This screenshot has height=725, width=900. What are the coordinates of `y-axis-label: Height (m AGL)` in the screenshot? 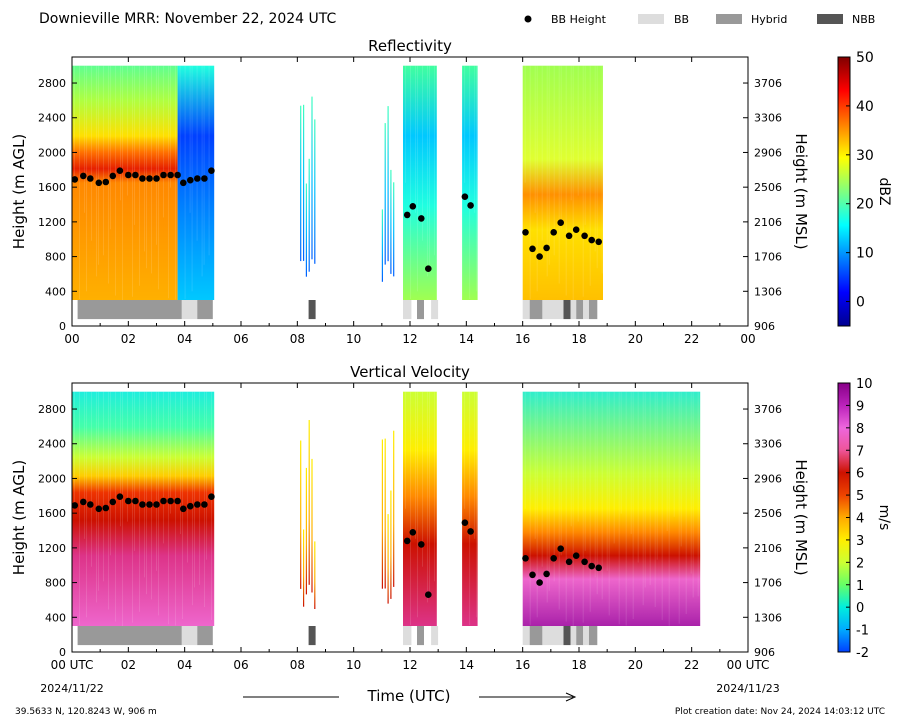 It's located at (19, 191).